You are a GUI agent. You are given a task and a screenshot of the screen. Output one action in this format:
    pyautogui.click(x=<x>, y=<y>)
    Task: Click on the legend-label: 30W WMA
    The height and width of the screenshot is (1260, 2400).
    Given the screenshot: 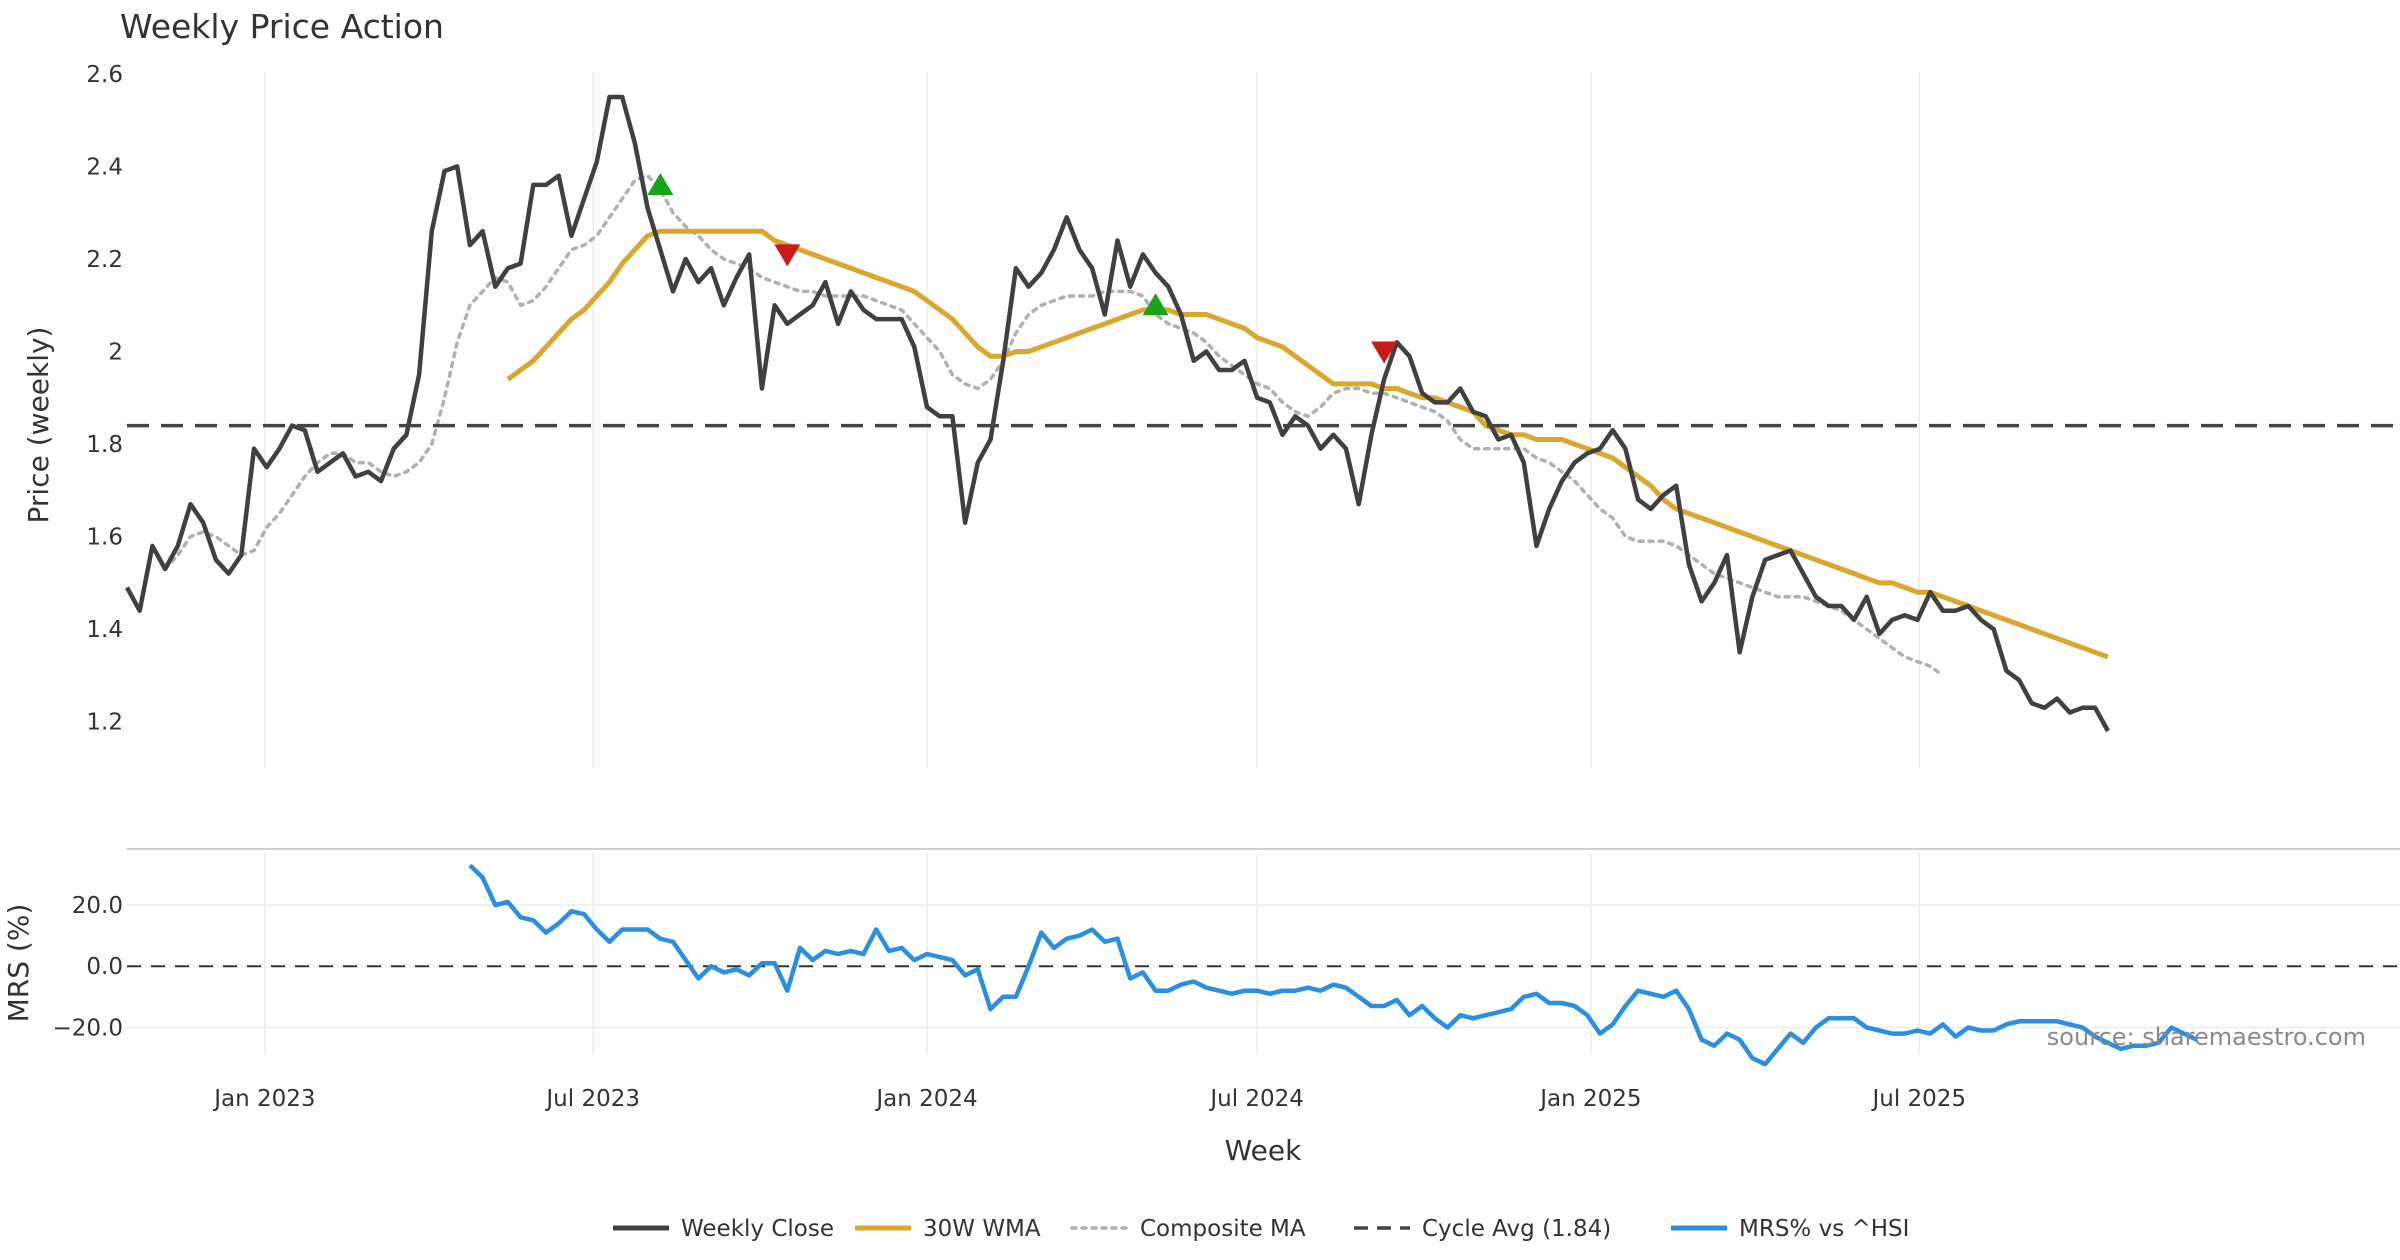 What is the action you would take?
    pyautogui.click(x=982, y=1229)
    